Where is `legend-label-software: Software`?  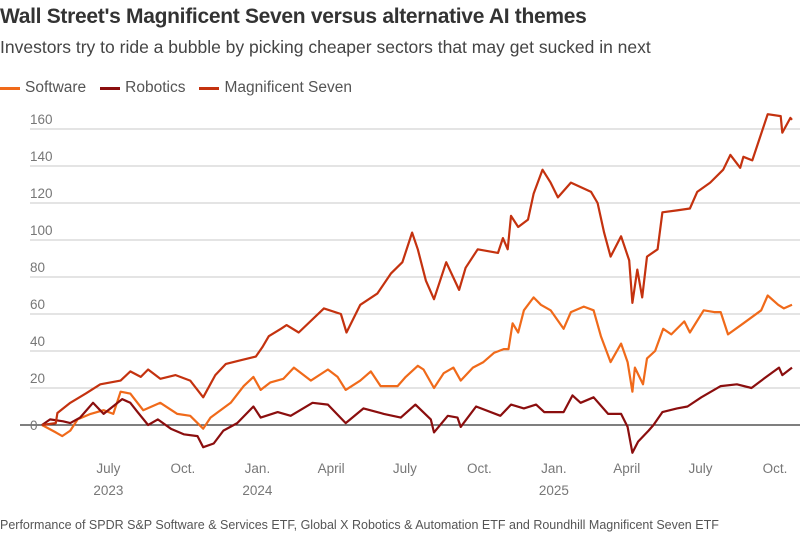
legend-label-software: Software is located at coordinates (56, 87).